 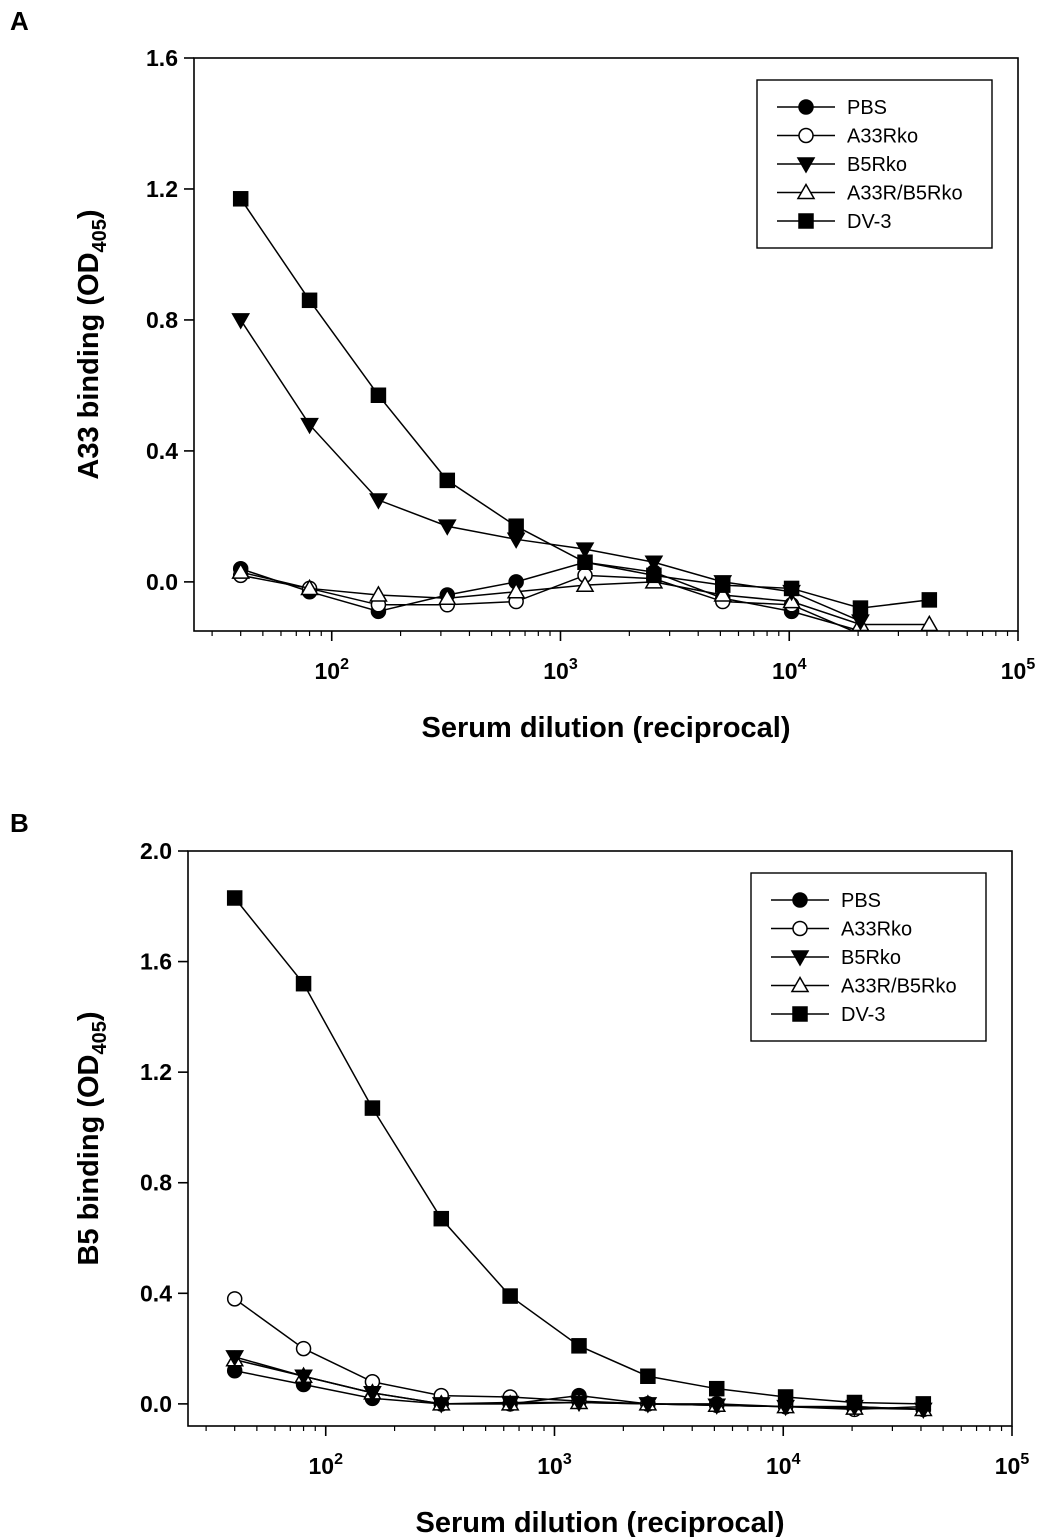 I want to click on legend: PBS A33Rko B5Rko A33R/B5Rko DV-3, so click(x=868, y=957).